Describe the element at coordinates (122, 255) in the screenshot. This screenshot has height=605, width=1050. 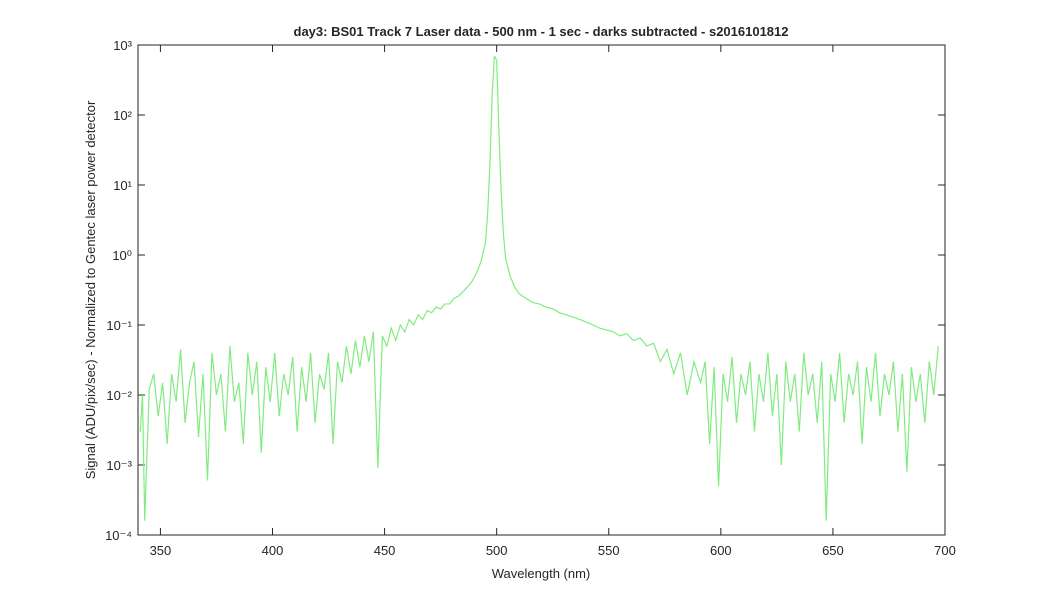
I see `y-tick-label: 10⁰` at that location.